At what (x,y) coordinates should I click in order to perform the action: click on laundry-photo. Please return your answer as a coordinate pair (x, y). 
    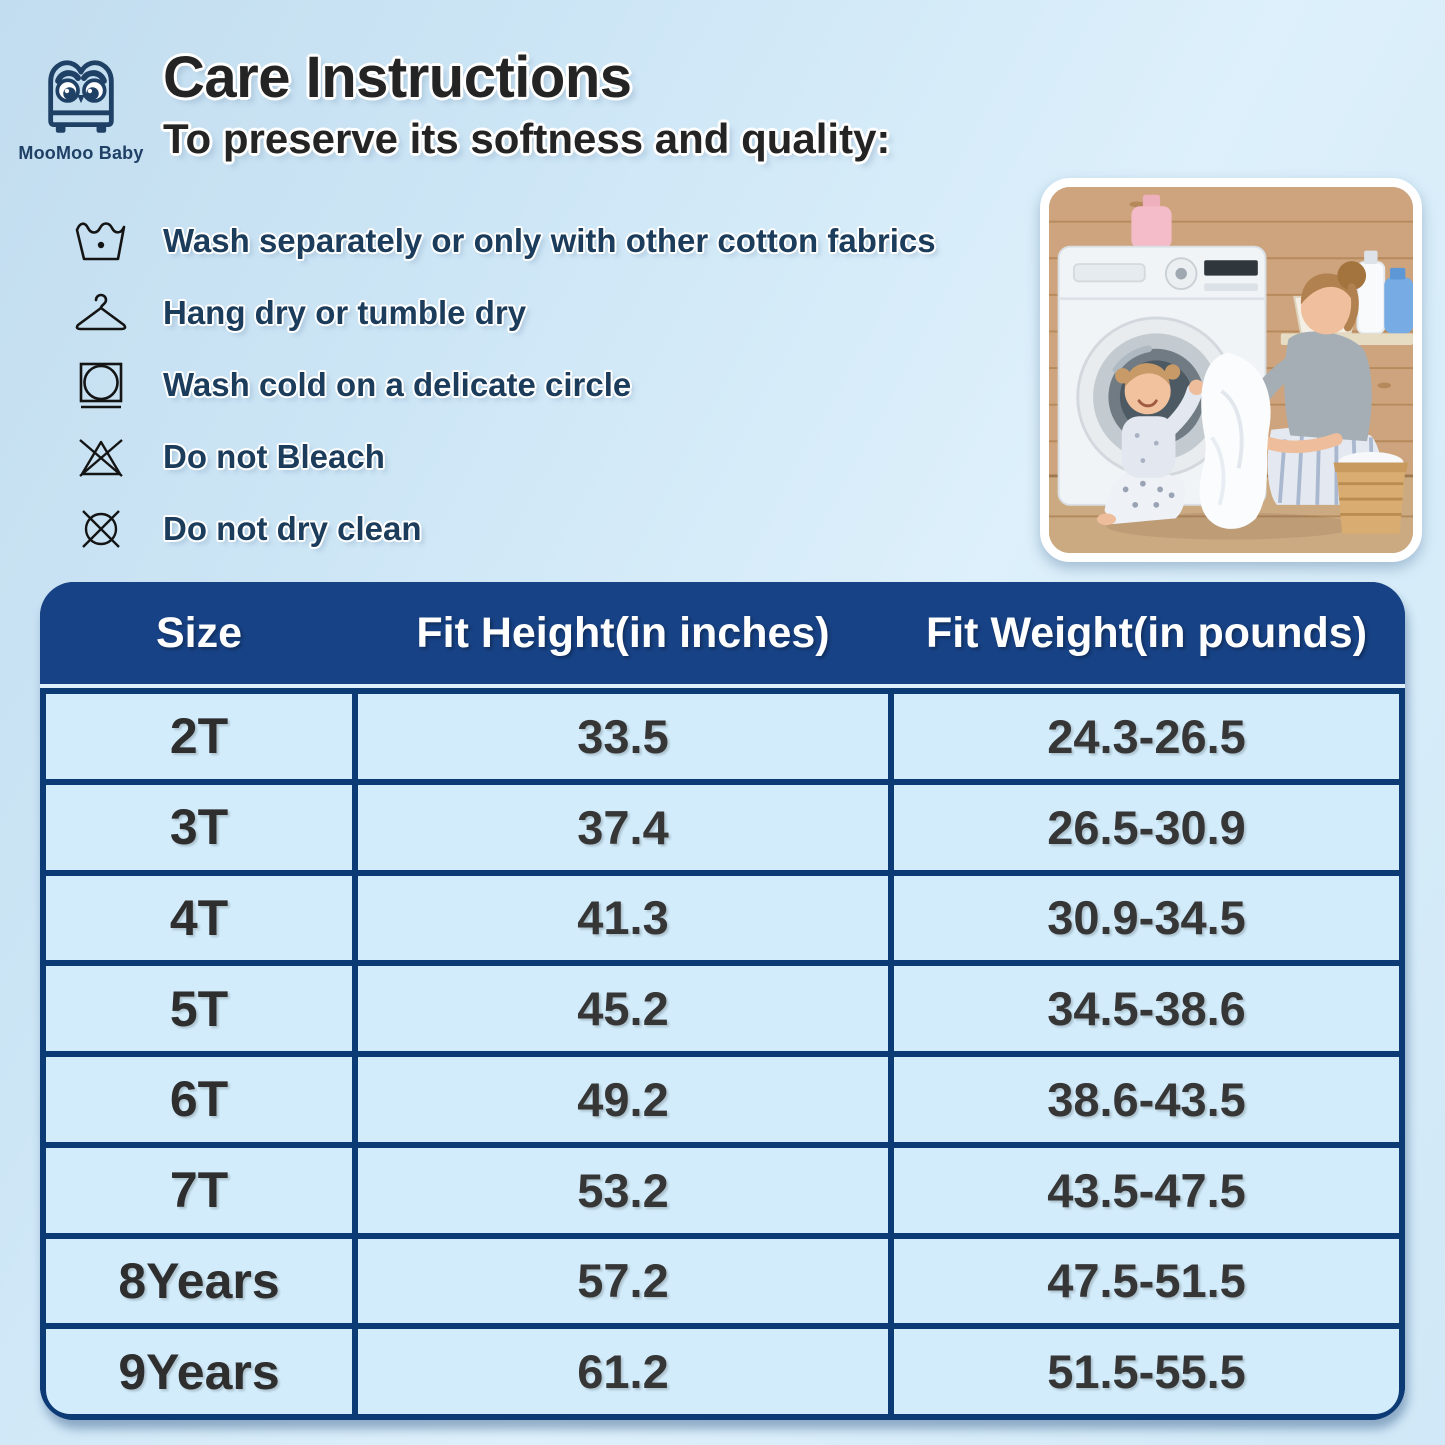
    Looking at the image, I should click on (1231, 370).